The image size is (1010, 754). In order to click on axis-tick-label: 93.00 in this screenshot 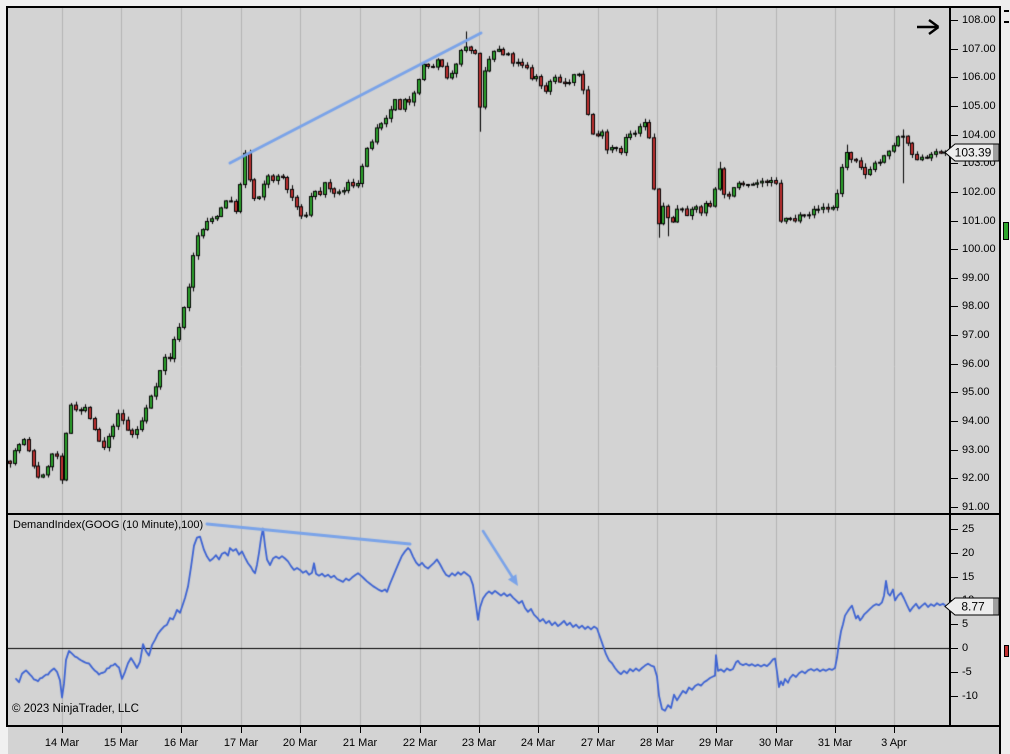, I will do `click(976, 450)`.